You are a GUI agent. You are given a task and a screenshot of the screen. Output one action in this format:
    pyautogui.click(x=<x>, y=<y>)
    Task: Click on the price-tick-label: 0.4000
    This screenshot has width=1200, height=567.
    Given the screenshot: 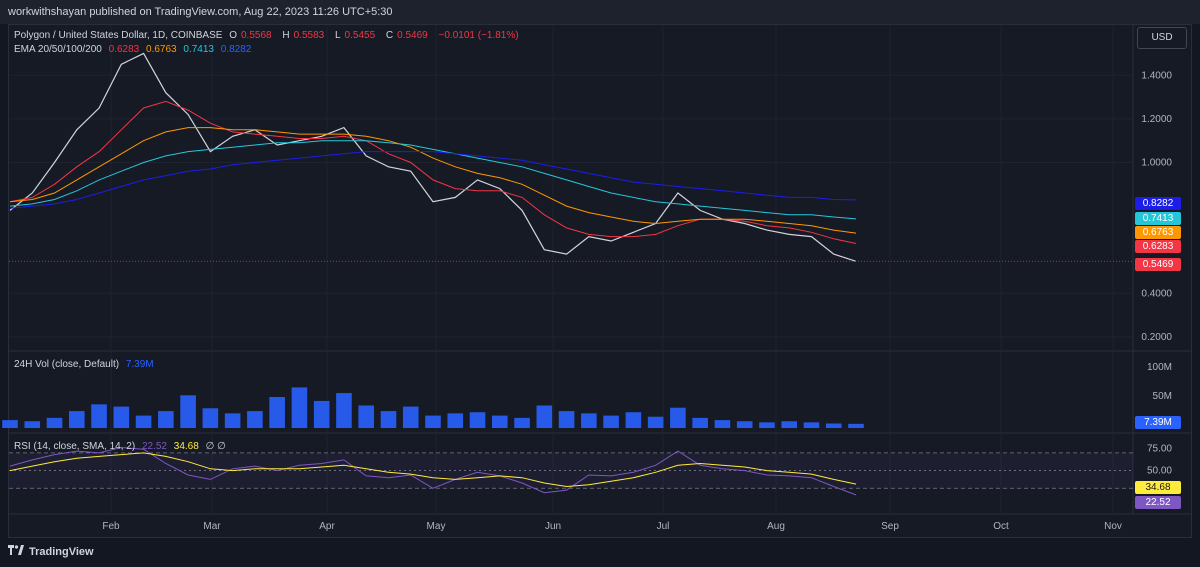 What is the action you would take?
    pyautogui.click(x=1156, y=293)
    